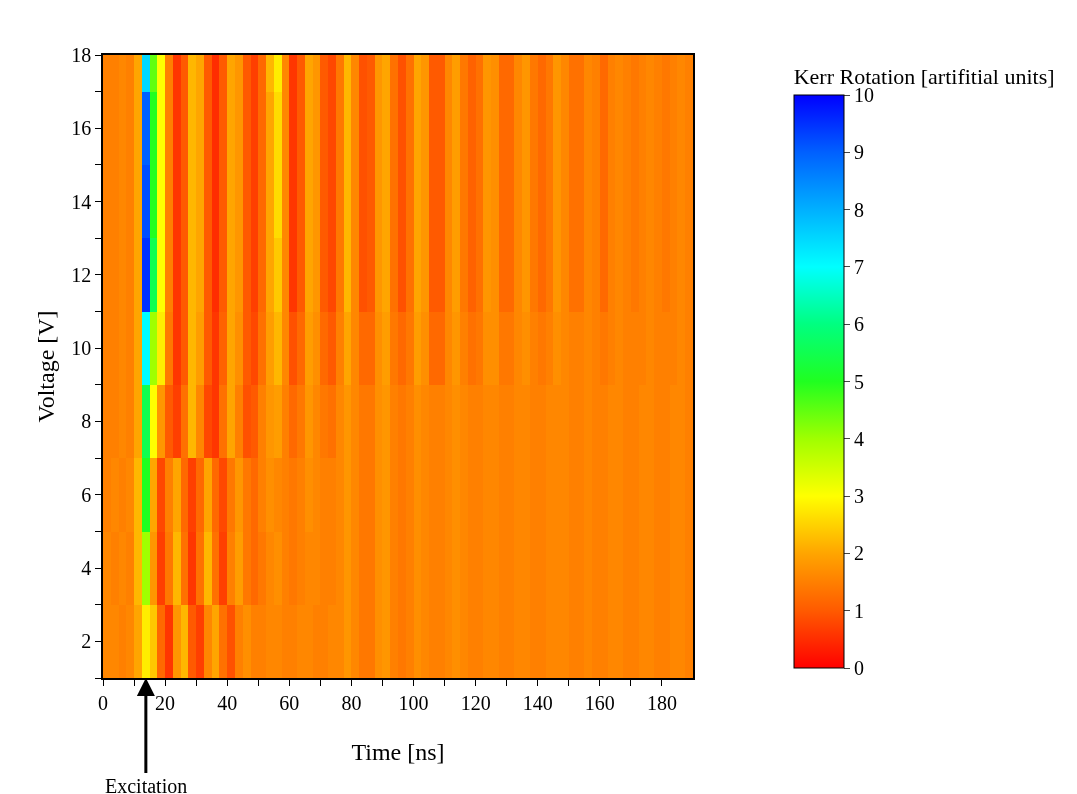 Image resolution: width=1077 pixels, height=794 pixels. Describe the element at coordinates (86, 568) in the screenshot. I see `y-tick-label: 4` at that location.